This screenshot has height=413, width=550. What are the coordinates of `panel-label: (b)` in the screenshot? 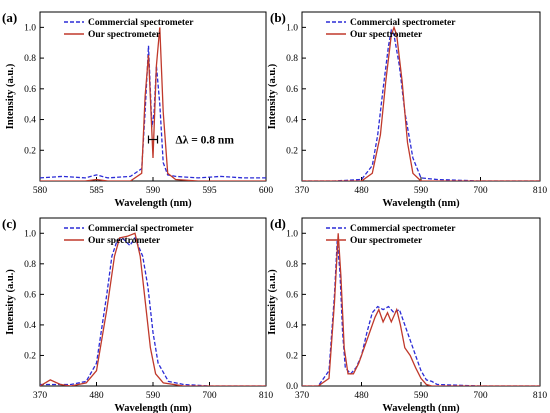 It's located at (278, 17).